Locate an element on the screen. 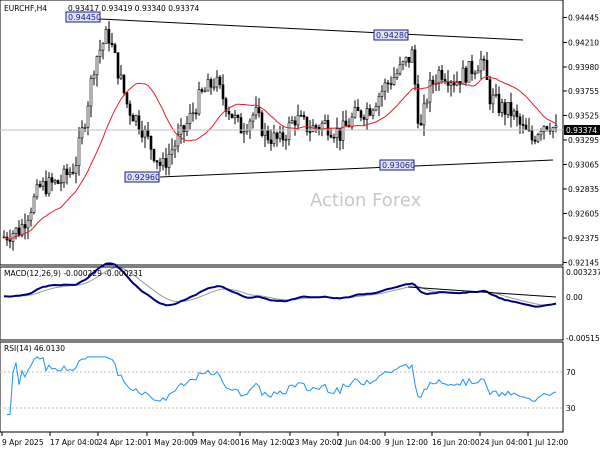 This screenshot has height=450, width=600. rsi-title: RSI(14) 46.0130 is located at coordinates (34, 348).